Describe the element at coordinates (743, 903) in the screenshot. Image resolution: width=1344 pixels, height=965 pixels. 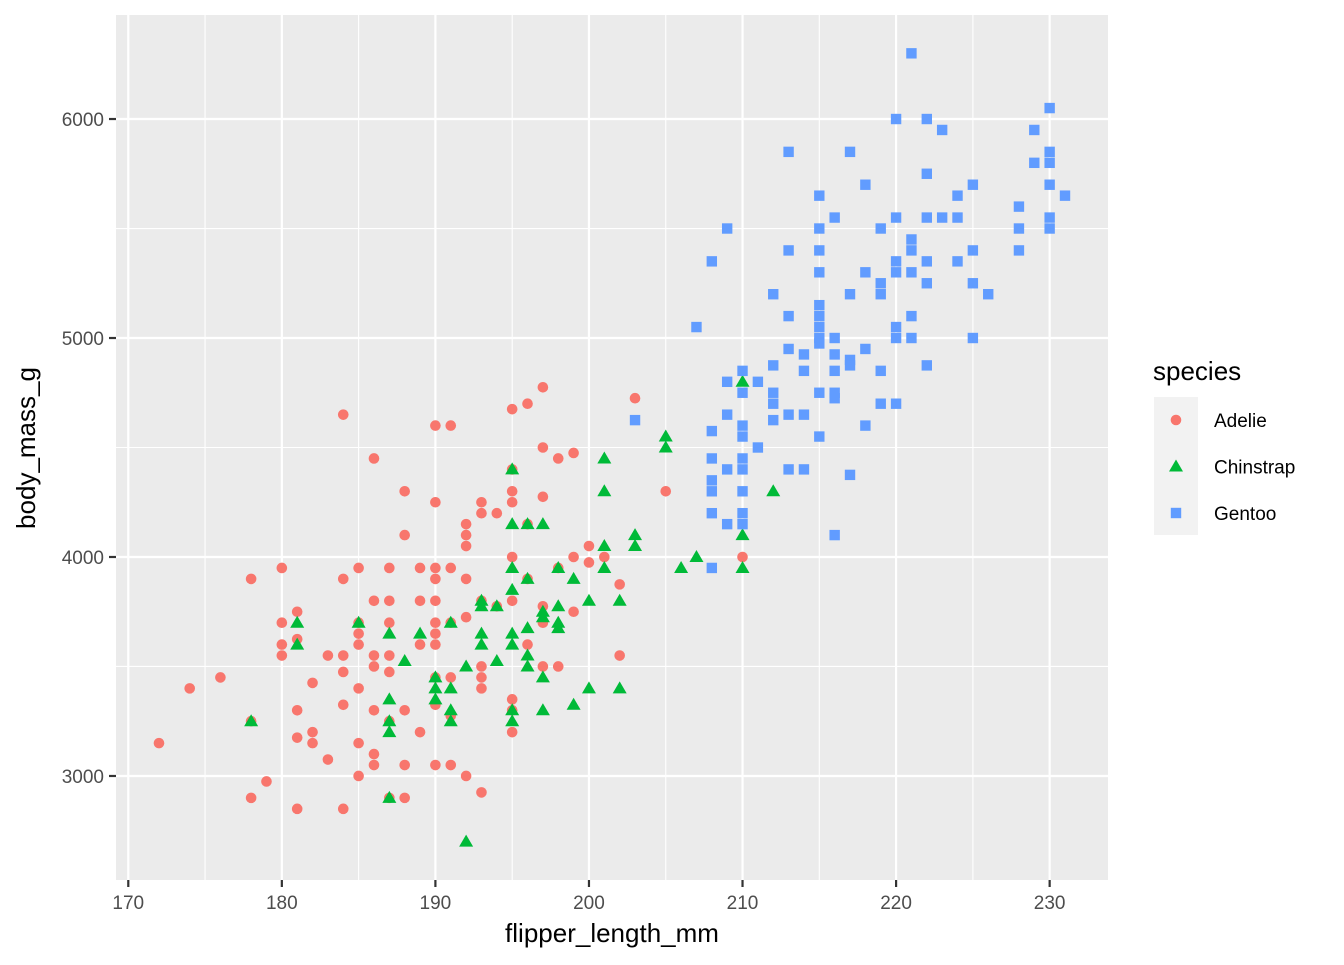
I see `x-tick-label: 210` at that location.